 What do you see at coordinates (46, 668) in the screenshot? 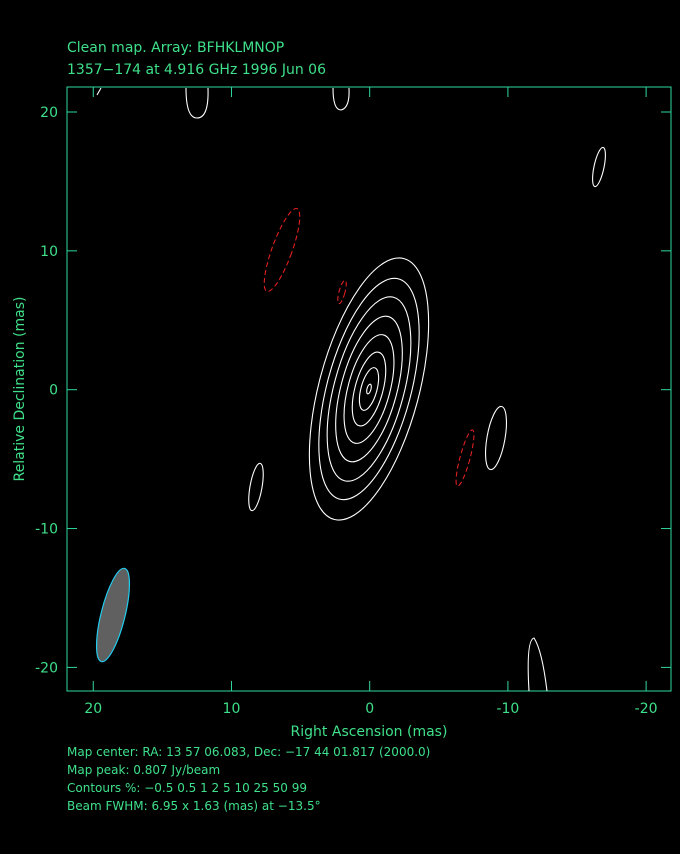
I see `y-tick-label: -20` at bounding box center [46, 668].